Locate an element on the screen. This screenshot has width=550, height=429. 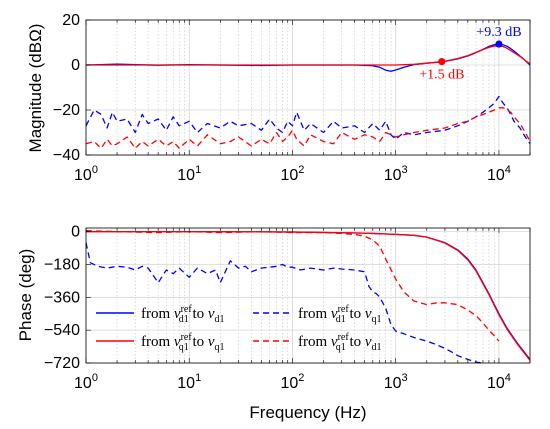
legend-label: from vref q1 to vq1 is located at coordinates (183, 342).